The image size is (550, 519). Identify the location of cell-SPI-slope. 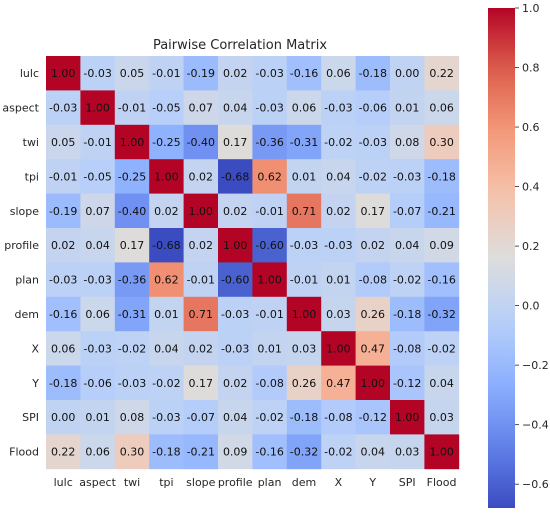
(201, 417).